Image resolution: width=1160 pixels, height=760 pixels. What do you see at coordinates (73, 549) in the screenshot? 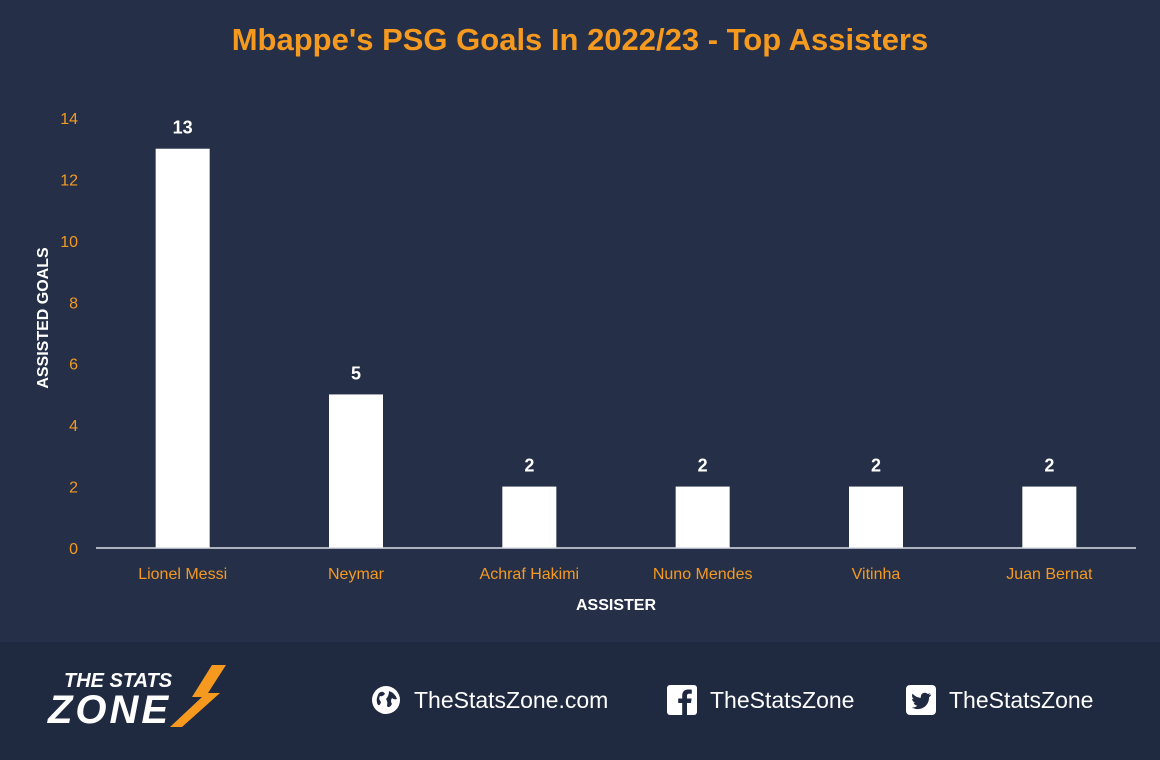
I see `y-tick-label: 0` at bounding box center [73, 549].